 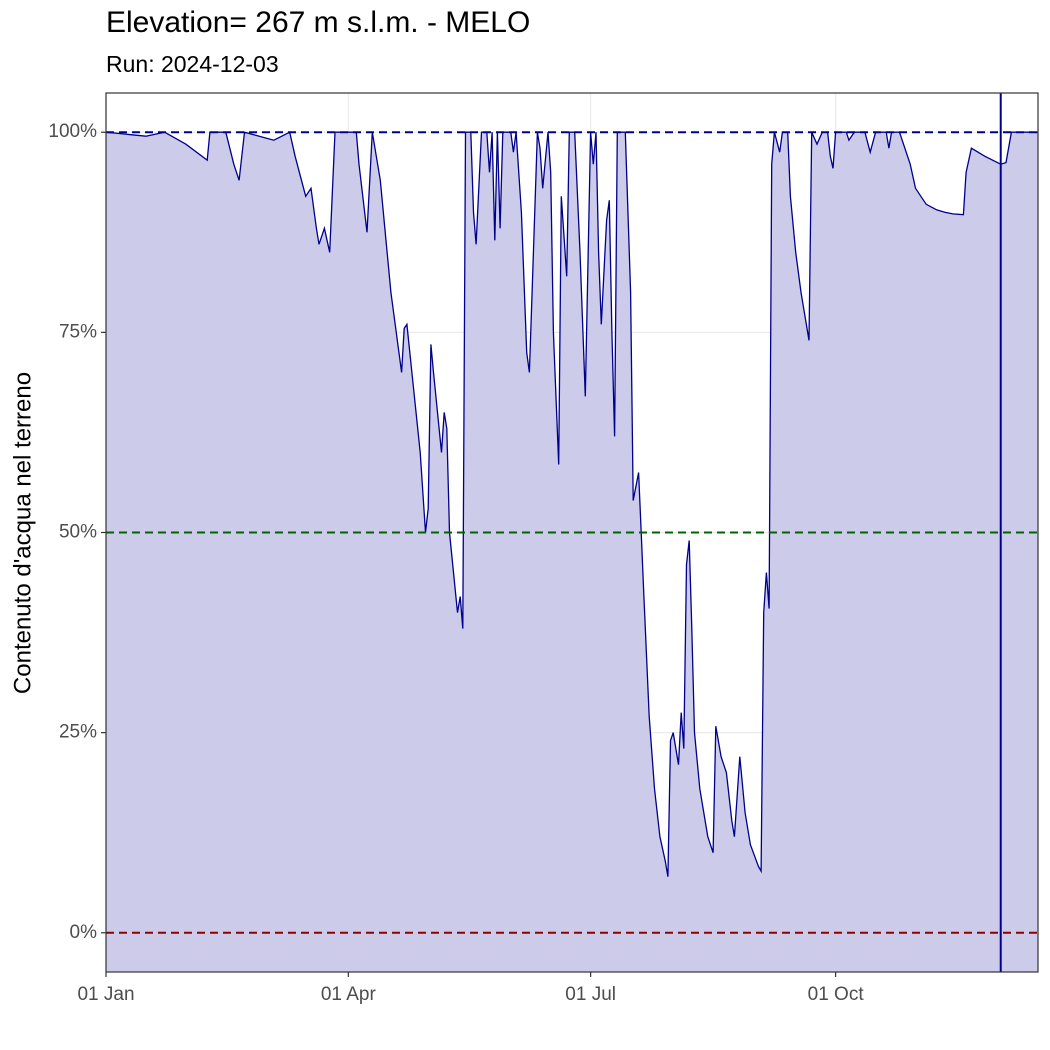 I want to click on x-tick-label: 01 Oct, so click(x=836, y=994).